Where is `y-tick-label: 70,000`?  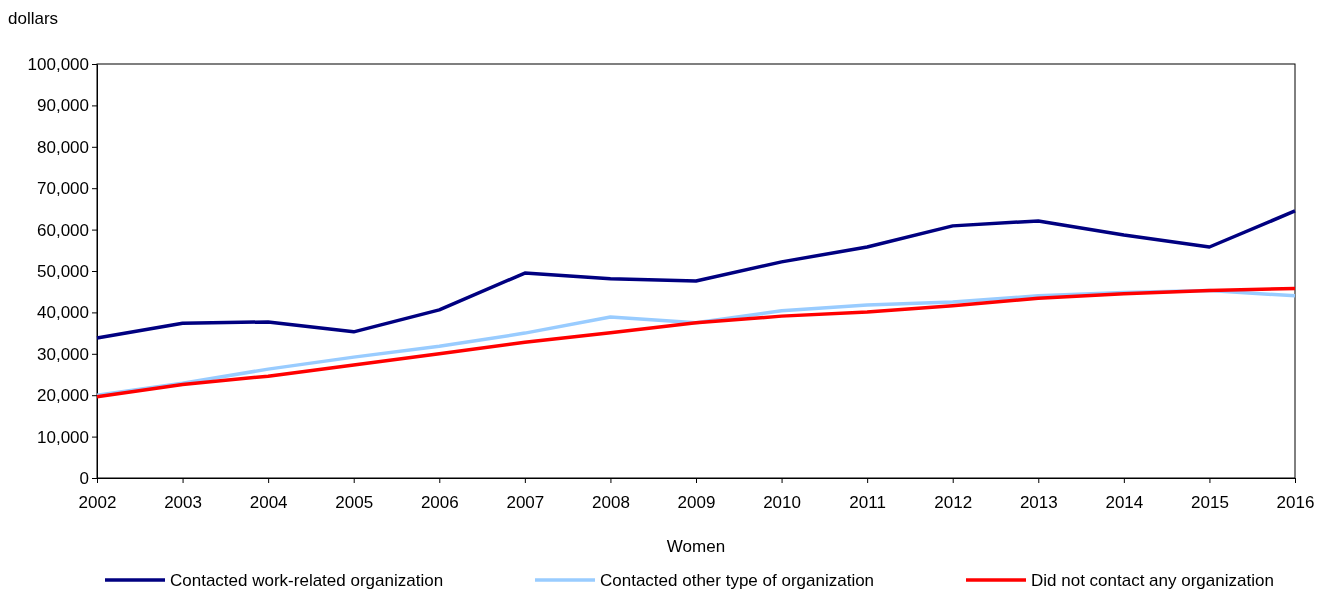
y-tick-label: 70,000 is located at coordinates (63, 189).